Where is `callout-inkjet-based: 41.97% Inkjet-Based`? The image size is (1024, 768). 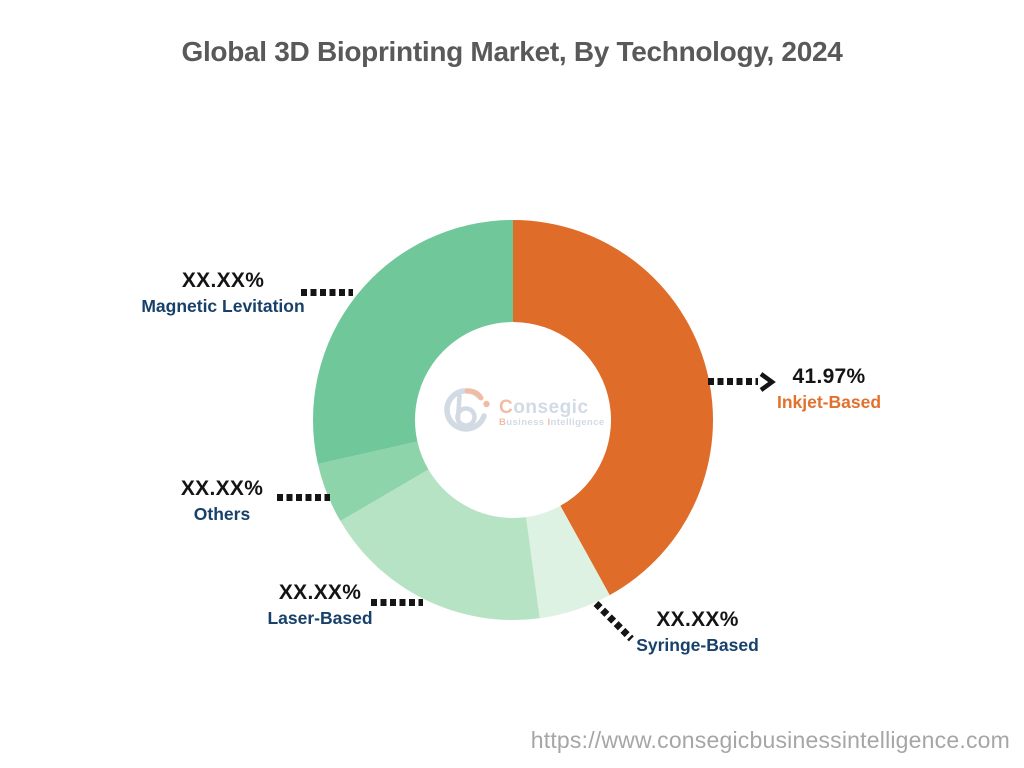 callout-inkjet-based: 41.97% Inkjet-Based is located at coordinates (829, 389).